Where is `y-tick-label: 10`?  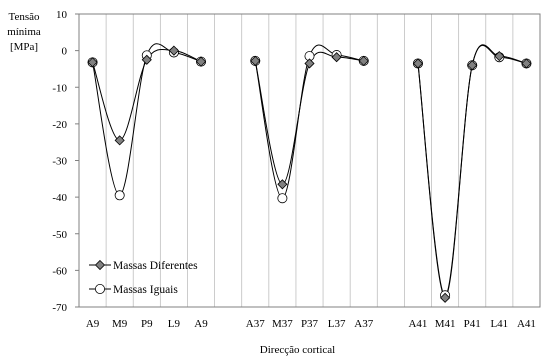 y-tick-label: 10 is located at coordinates (62, 15).